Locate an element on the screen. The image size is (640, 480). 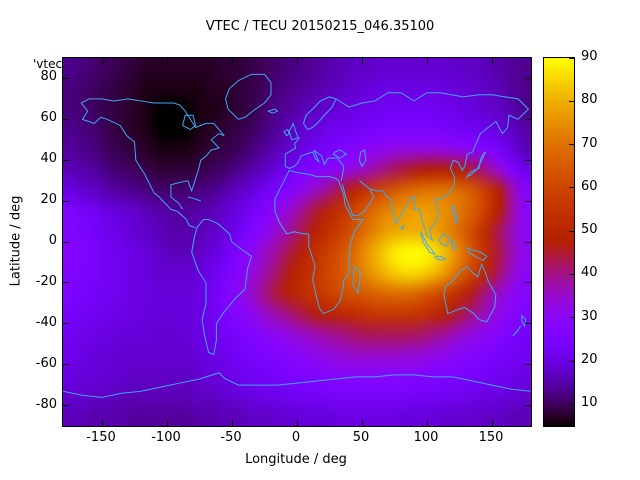
x-tick-label: 0 is located at coordinates (296, 437).